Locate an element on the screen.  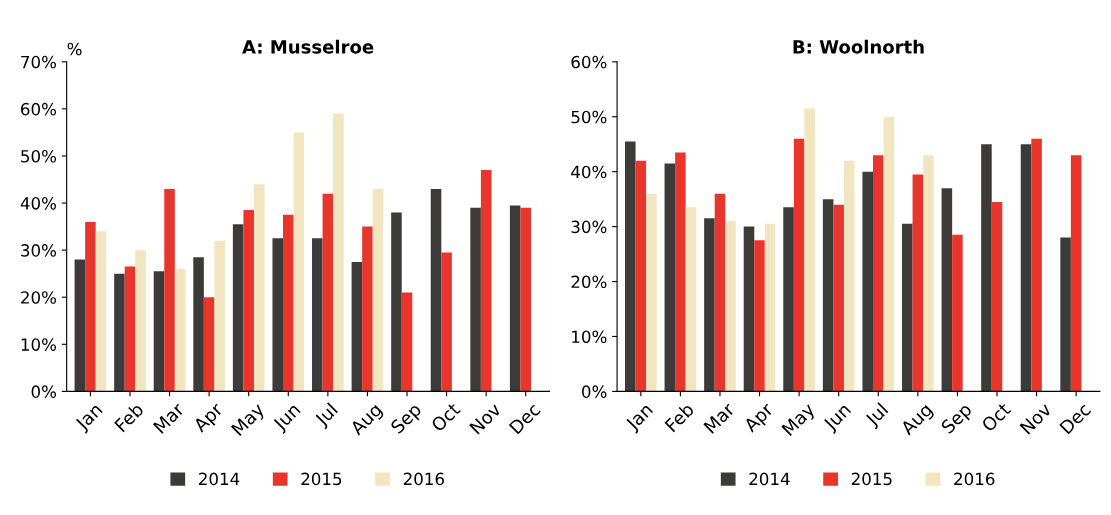
y-tick-label: 70% is located at coordinates (39, 62).